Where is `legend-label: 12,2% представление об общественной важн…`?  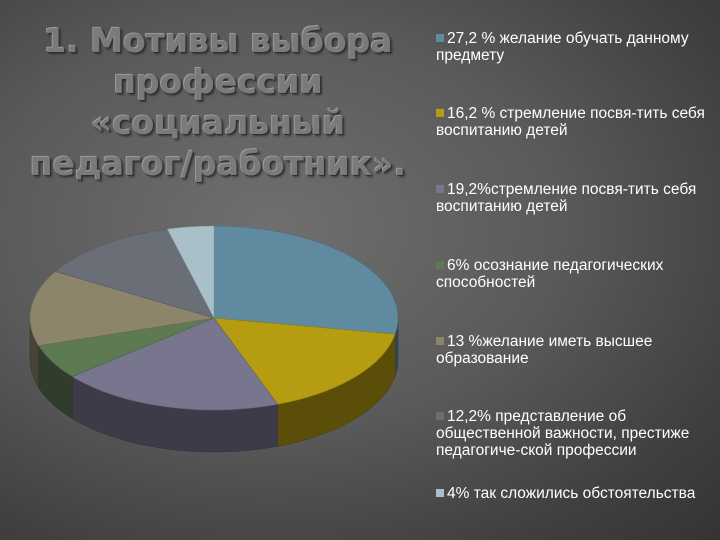 legend-label: 12,2% представление об общественной важн… is located at coordinates (563, 433).